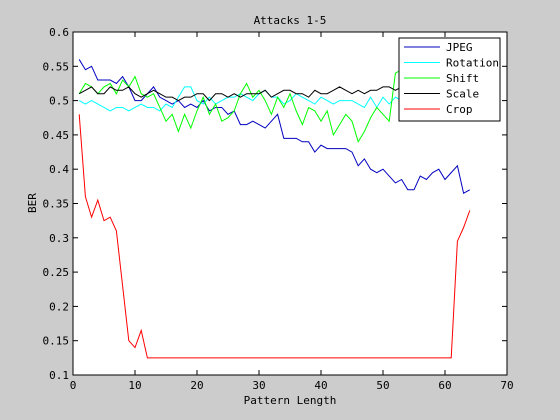 The image size is (560, 420). Describe the element at coordinates (290, 400) in the screenshot. I see `x-axis-label: Pattern Length` at that location.